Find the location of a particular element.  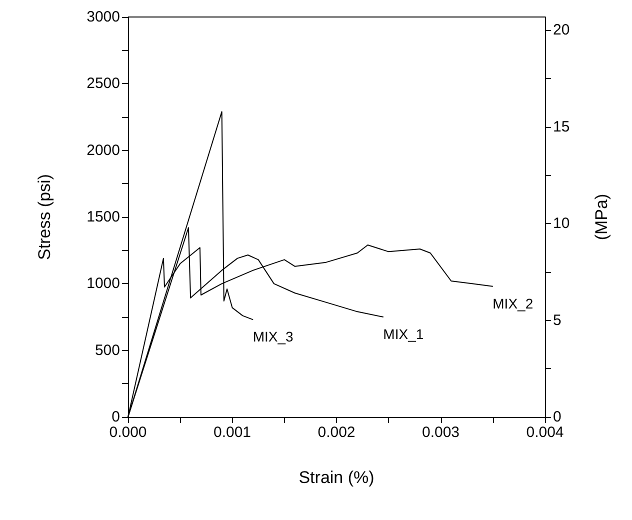

y2-tick-label: 5 is located at coordinates (557, 320).